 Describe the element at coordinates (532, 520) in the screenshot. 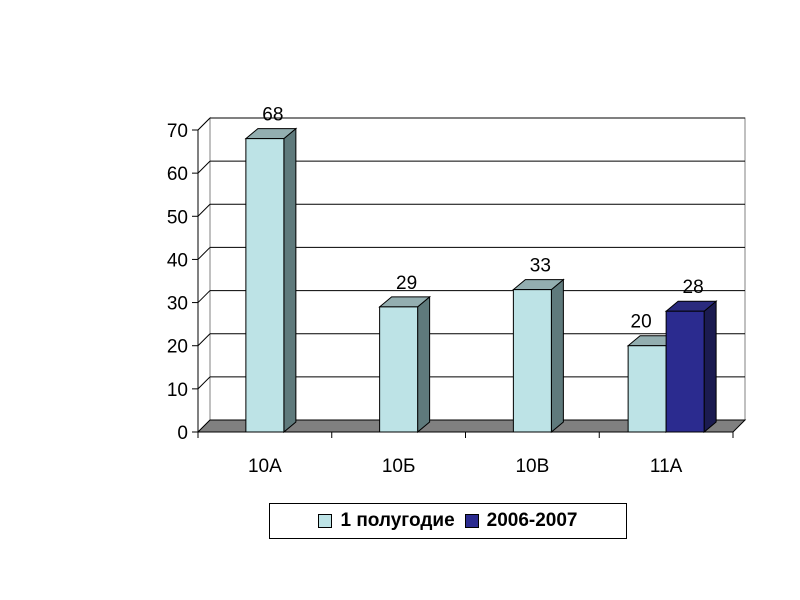

I see `legend-label: 2006-2007` at that location.